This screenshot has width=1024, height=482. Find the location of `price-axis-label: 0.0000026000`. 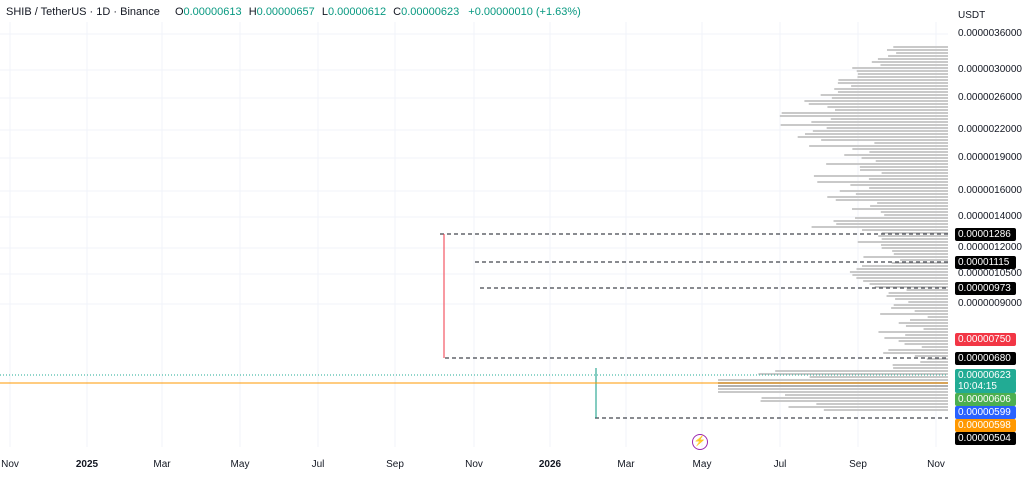

price-axis-label: 0.0000026000 is located at coordinates (990, 97).